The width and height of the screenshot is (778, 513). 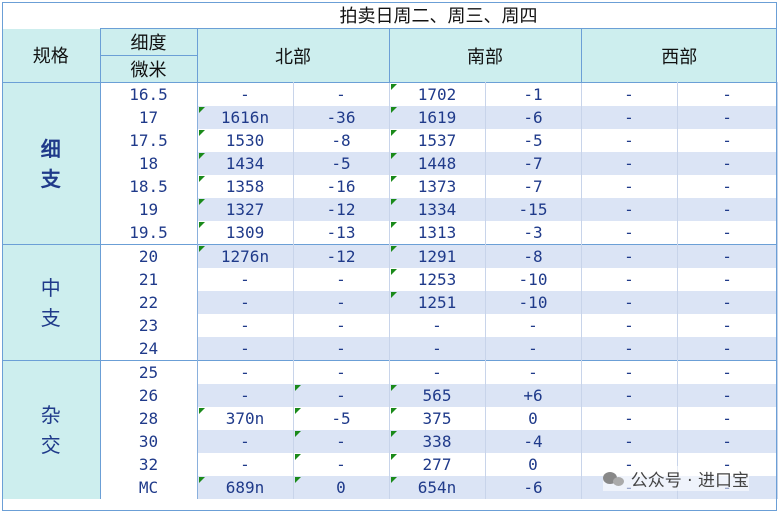 I want to click on south-change-cell: -5, so click(x=533, y=140).